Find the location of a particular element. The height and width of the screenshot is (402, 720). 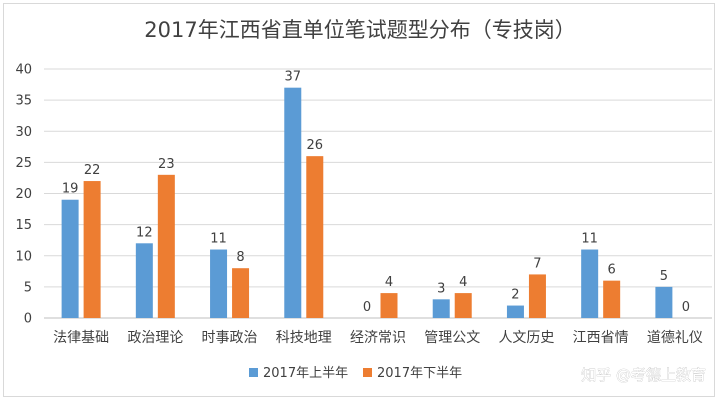

x-axis-categories: 法律基础 政治理论 时事政治 科技地理 经济常识 管理公文 人文历史 江西省情 道德礼仪 is located at coordinates (378, 337).